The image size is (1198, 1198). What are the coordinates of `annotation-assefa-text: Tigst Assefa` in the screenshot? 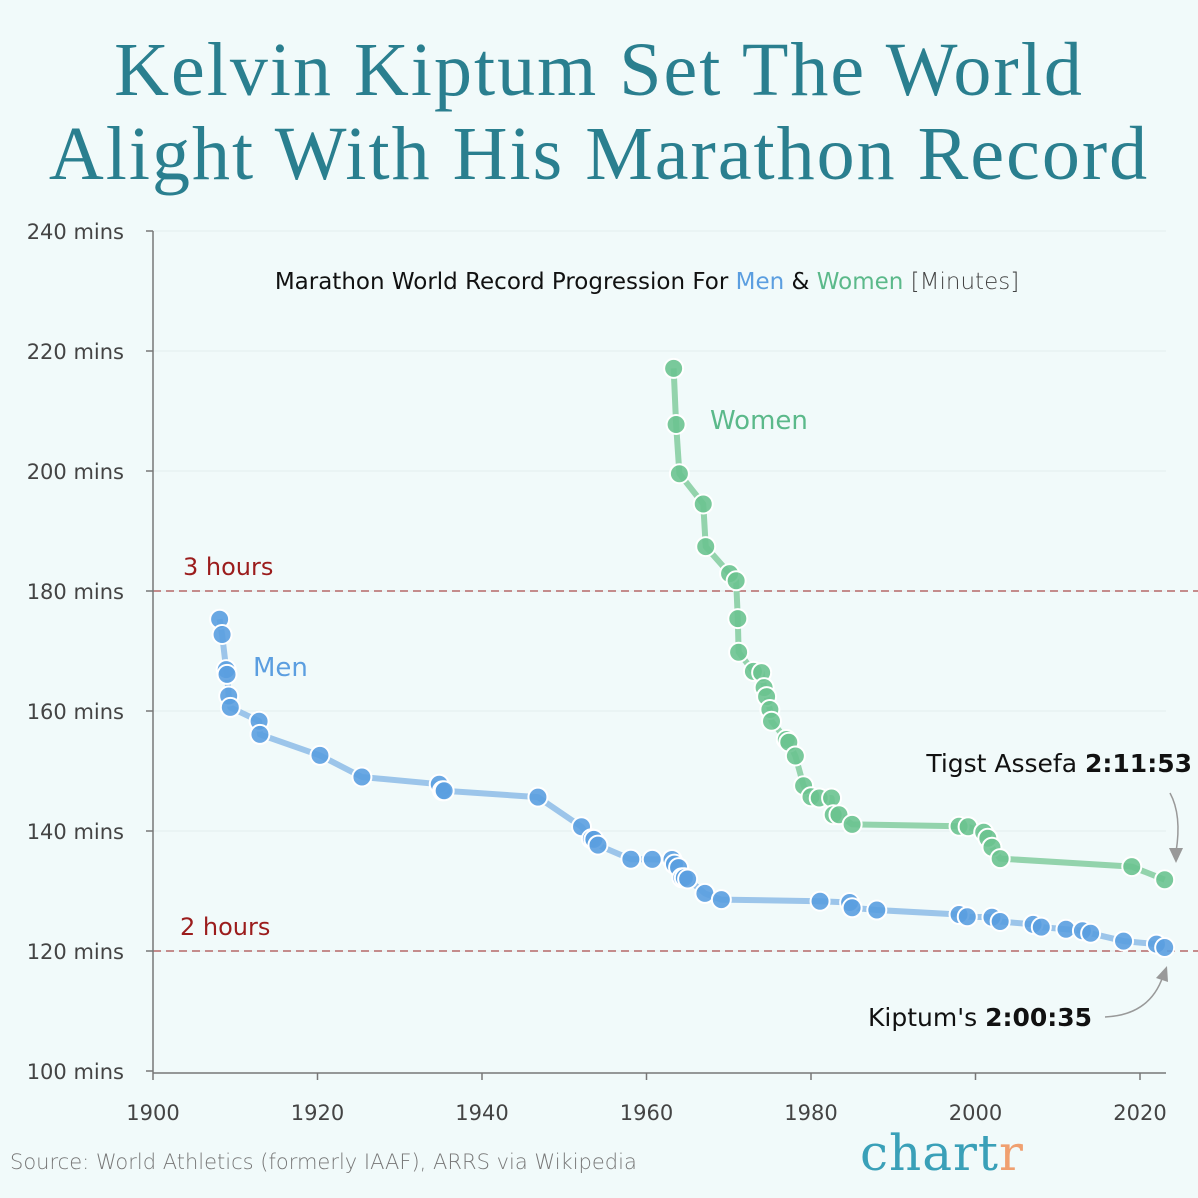 It's located at (1005, 763).